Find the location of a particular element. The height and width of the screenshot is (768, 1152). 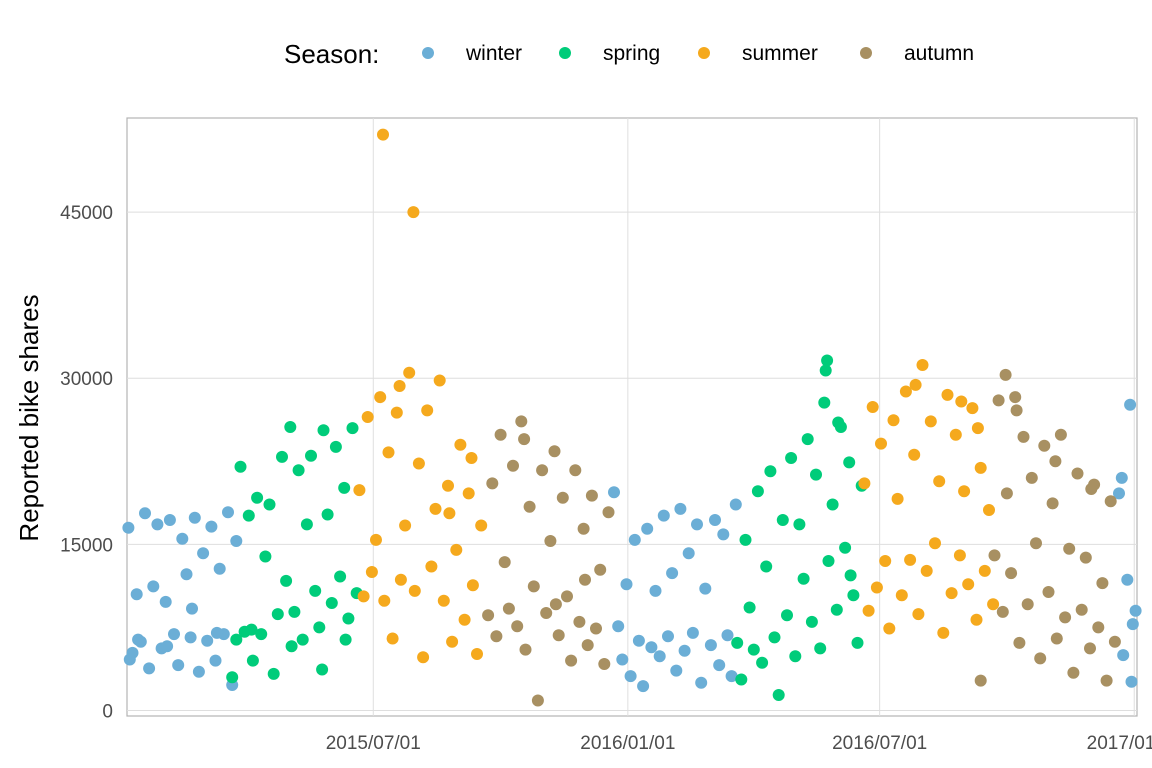

x-tick-label: 2016/07/01 is located at coordinates (879, 743).